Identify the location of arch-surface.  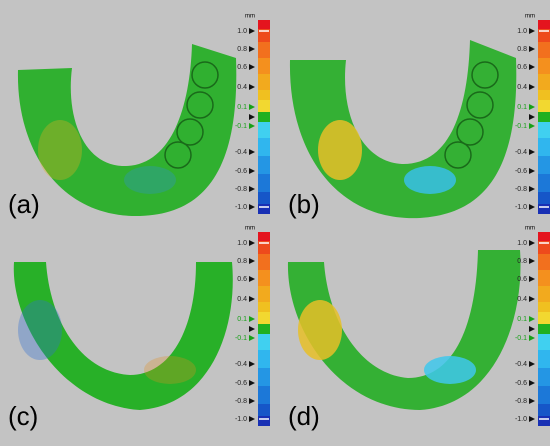
(123, 336).